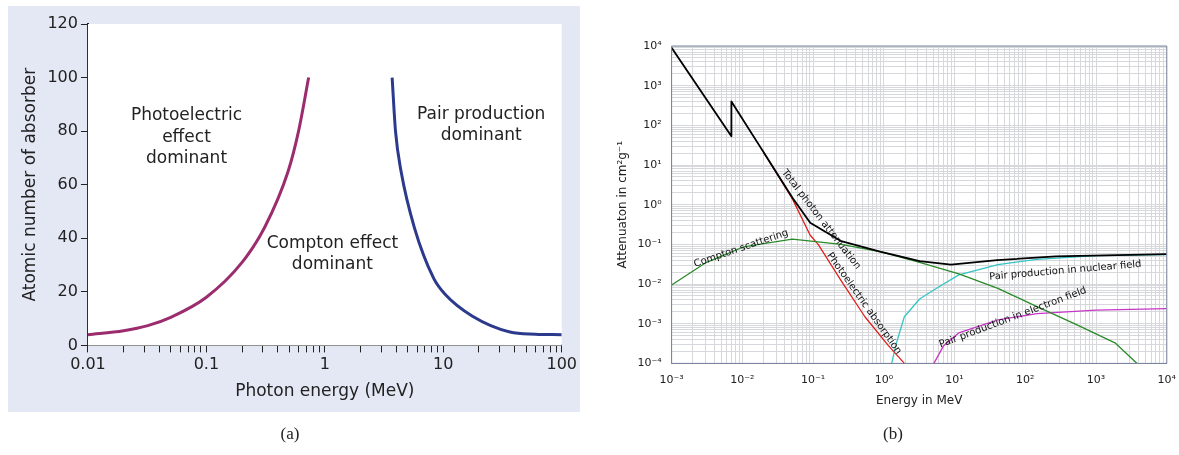 This screenshot has width=1179, height=455. I want to click on y-tick-label: 60, so click(67, 183).